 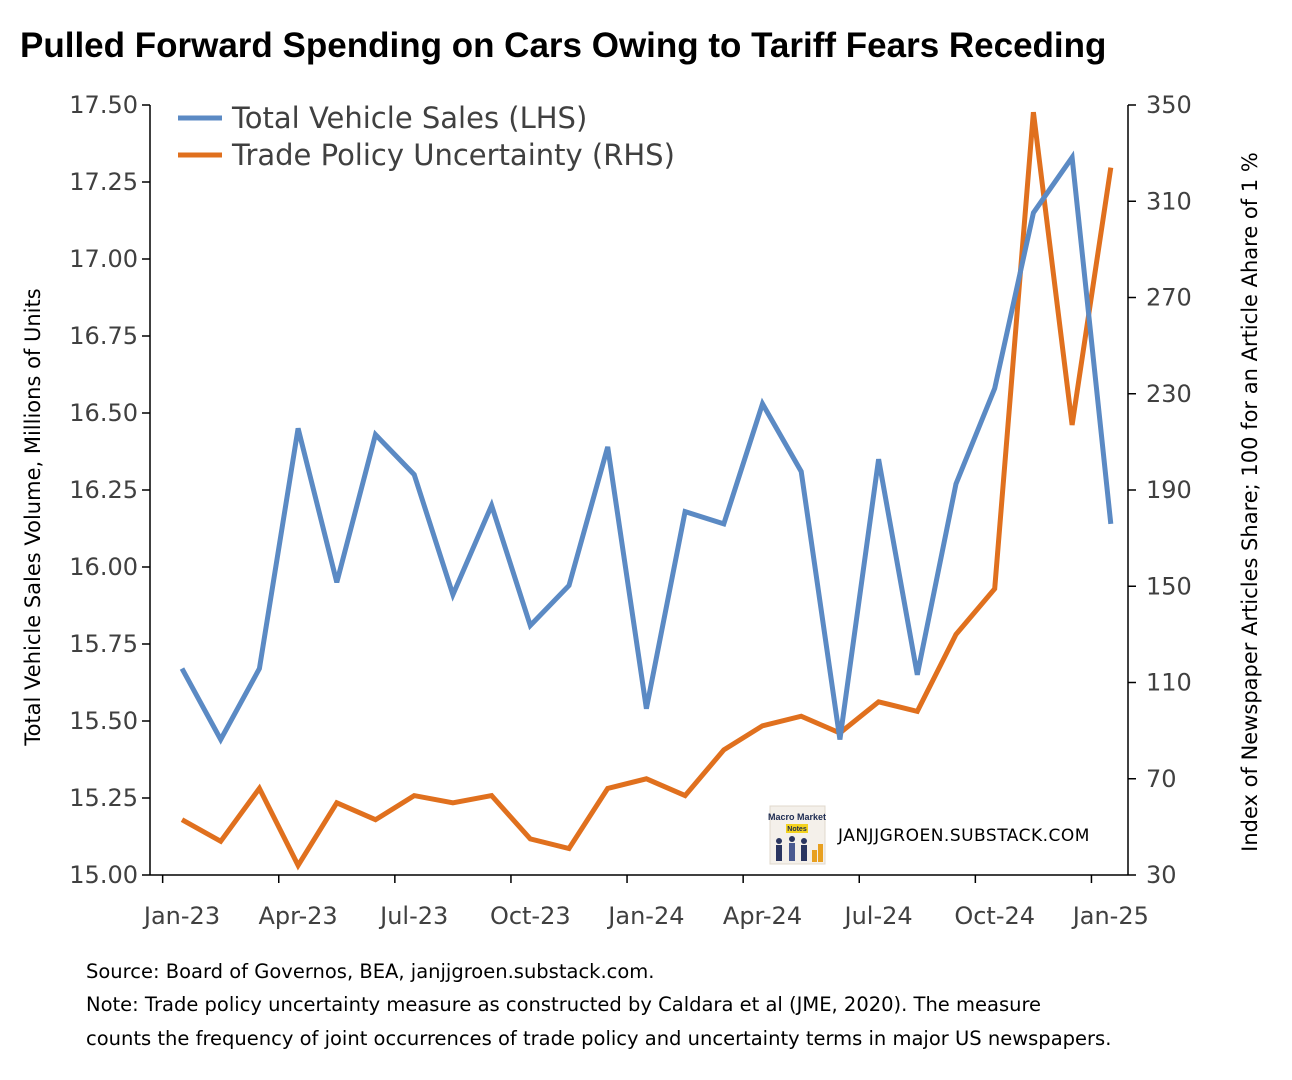 What do you see at coordinates (103, 259) in the screenshot?
I see `y-tick-left-label: 17.00` at bounding box center [103, 259].